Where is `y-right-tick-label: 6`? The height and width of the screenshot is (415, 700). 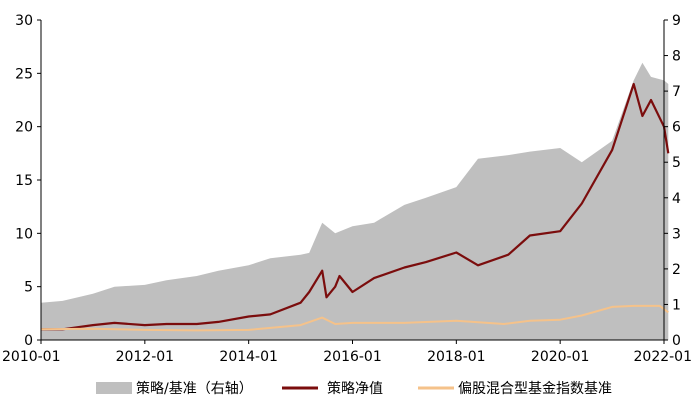
y-right-tick-label: 6 is located at coordinates (676, 128).